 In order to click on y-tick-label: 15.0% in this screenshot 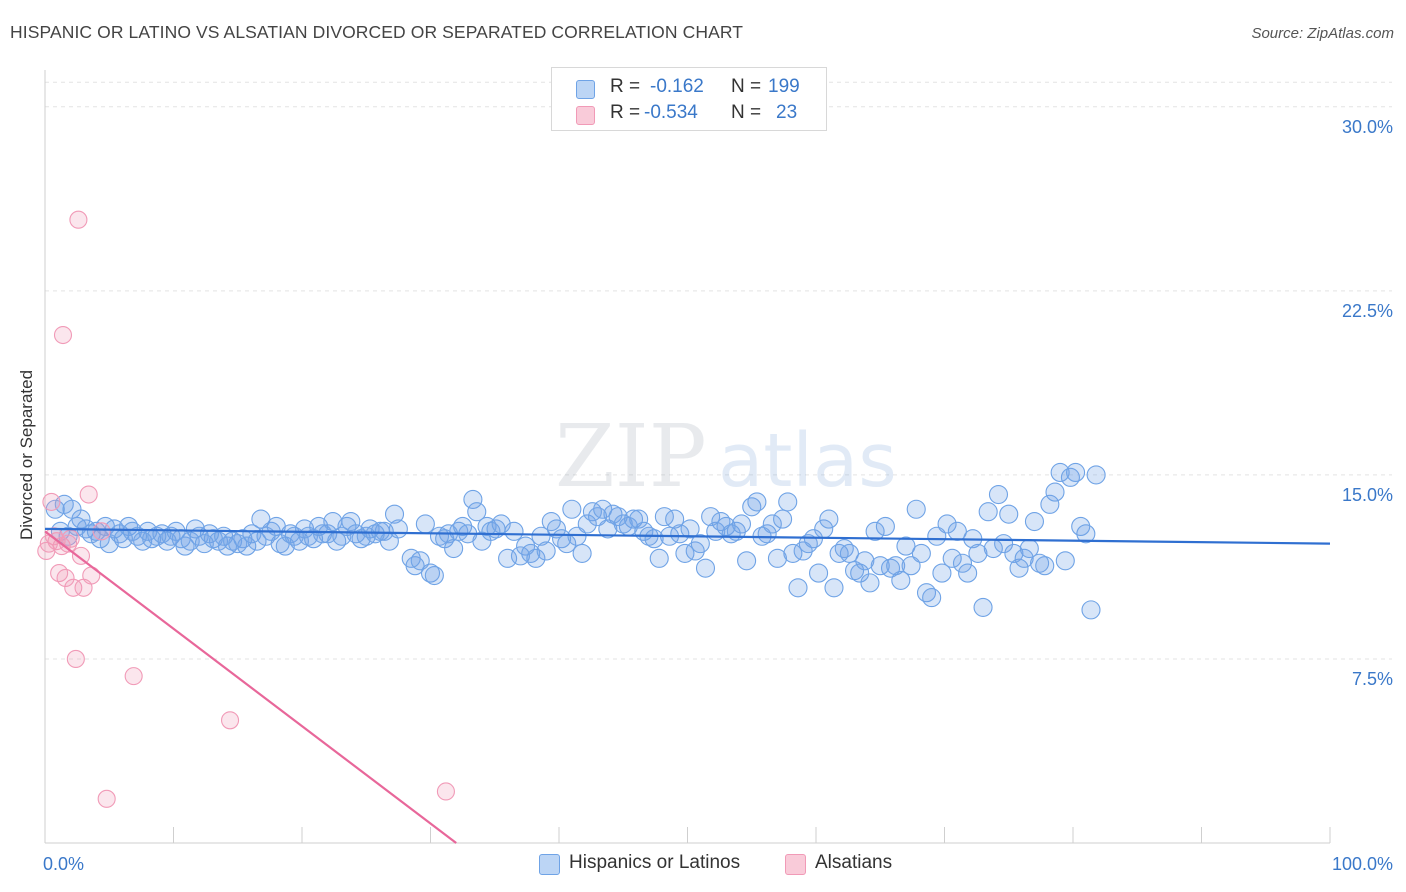, I will do `click(1367, 495)`.